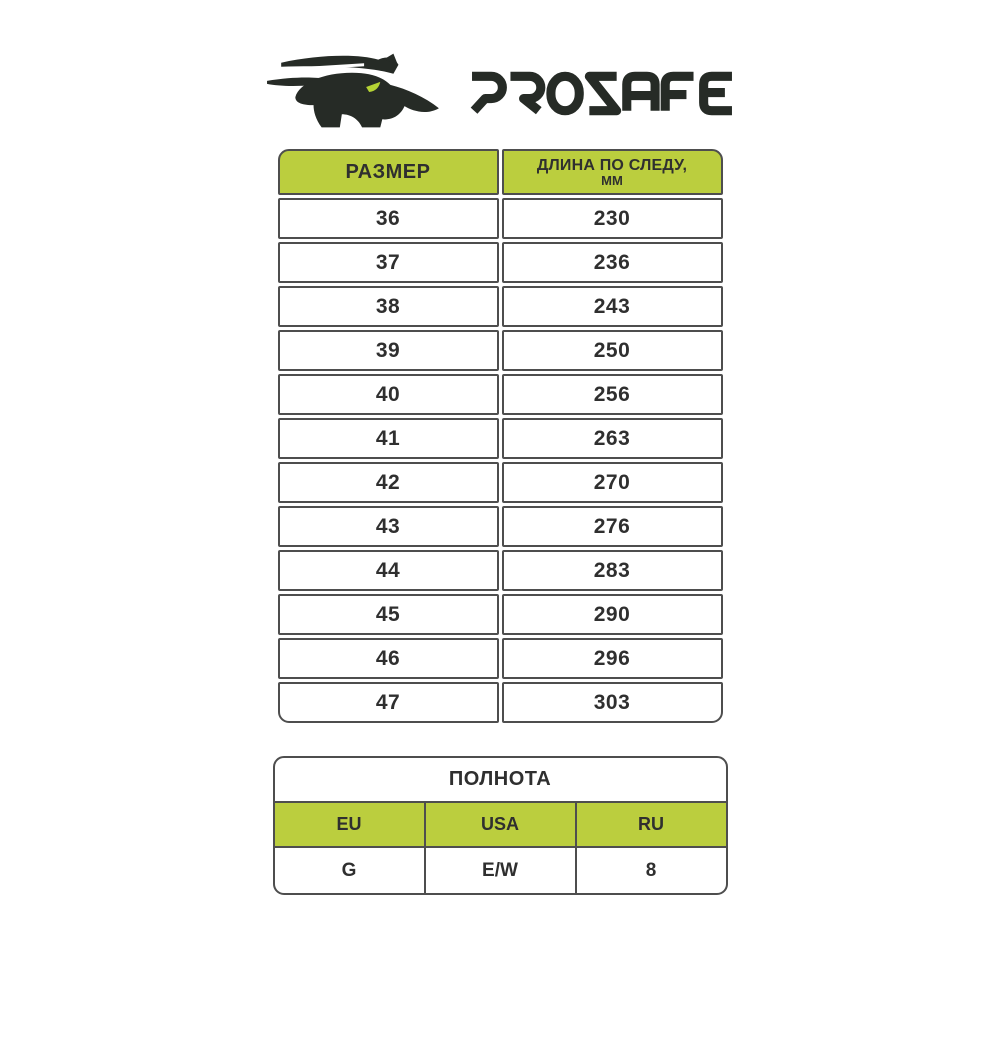  Describe the element at coordinates (612, 180) in the screenshot. I see `length-column-header-line2: ММ` at that location.